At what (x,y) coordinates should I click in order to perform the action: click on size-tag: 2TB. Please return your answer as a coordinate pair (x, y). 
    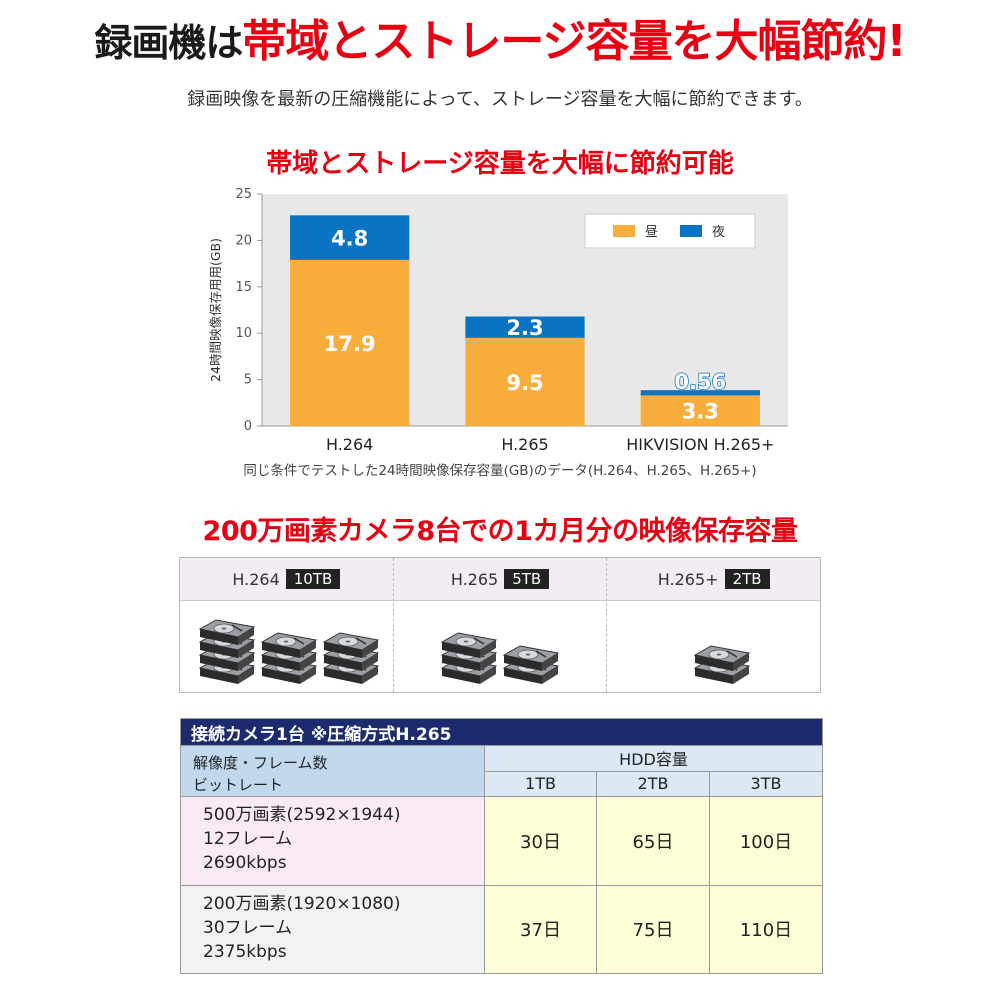
    Looking at the image, I should click on (747, 579).